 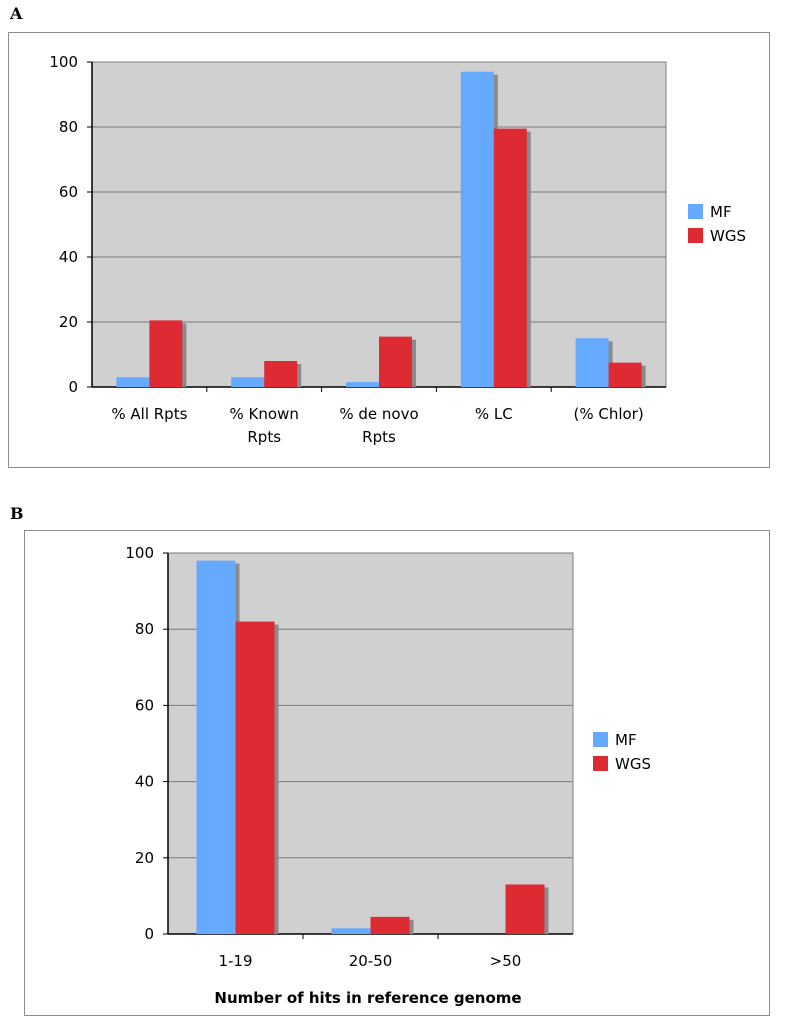 I want to click on chart-a-category-label: % de novo, so click(x=378, y=414).